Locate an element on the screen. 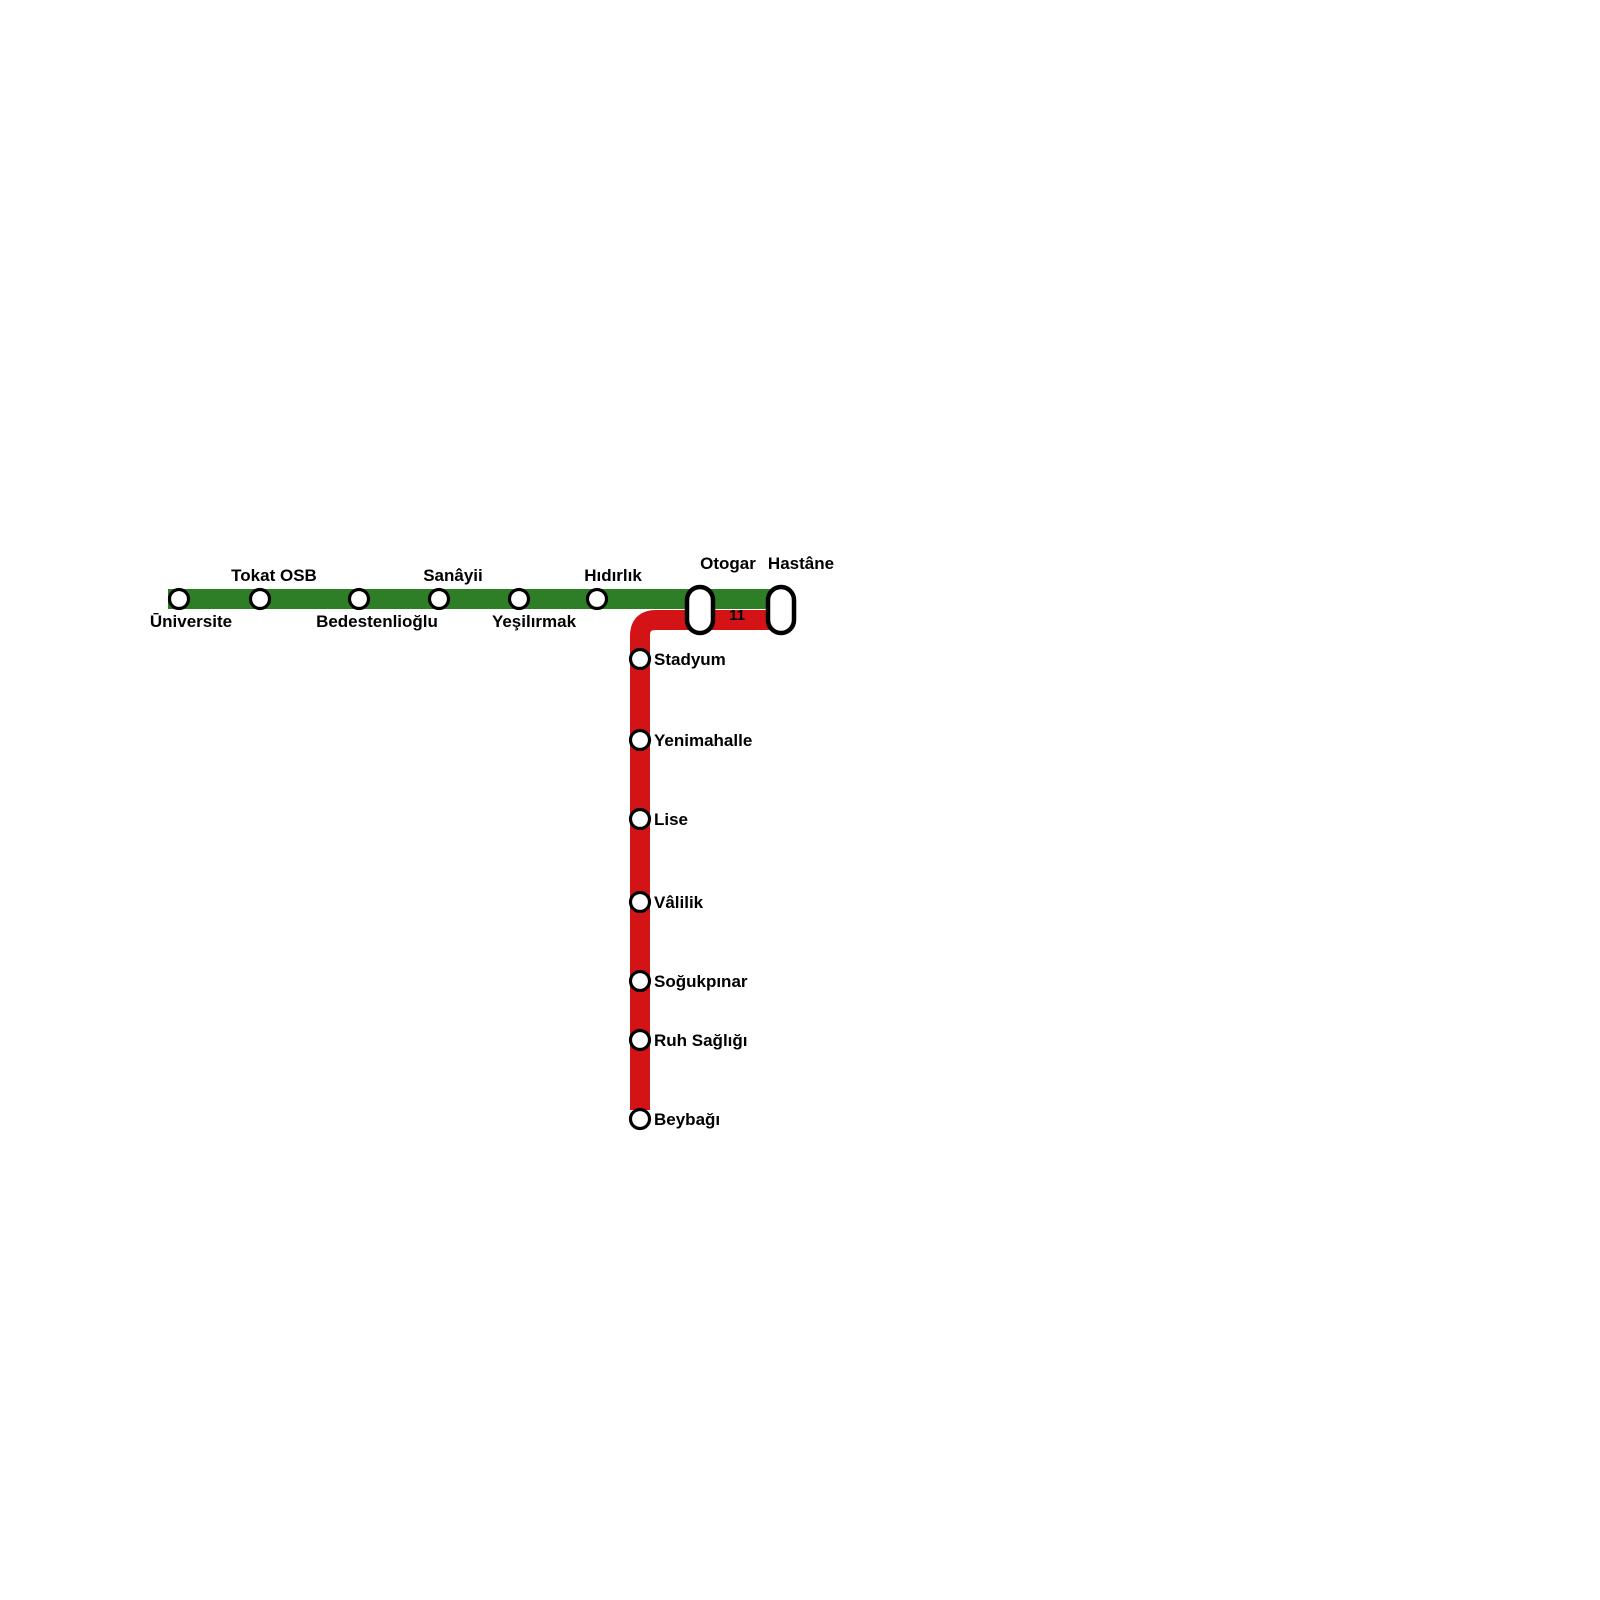 The height and width of the screenshot is (1600, 1600). station-label: Lise is located at coordinates (671, 819).